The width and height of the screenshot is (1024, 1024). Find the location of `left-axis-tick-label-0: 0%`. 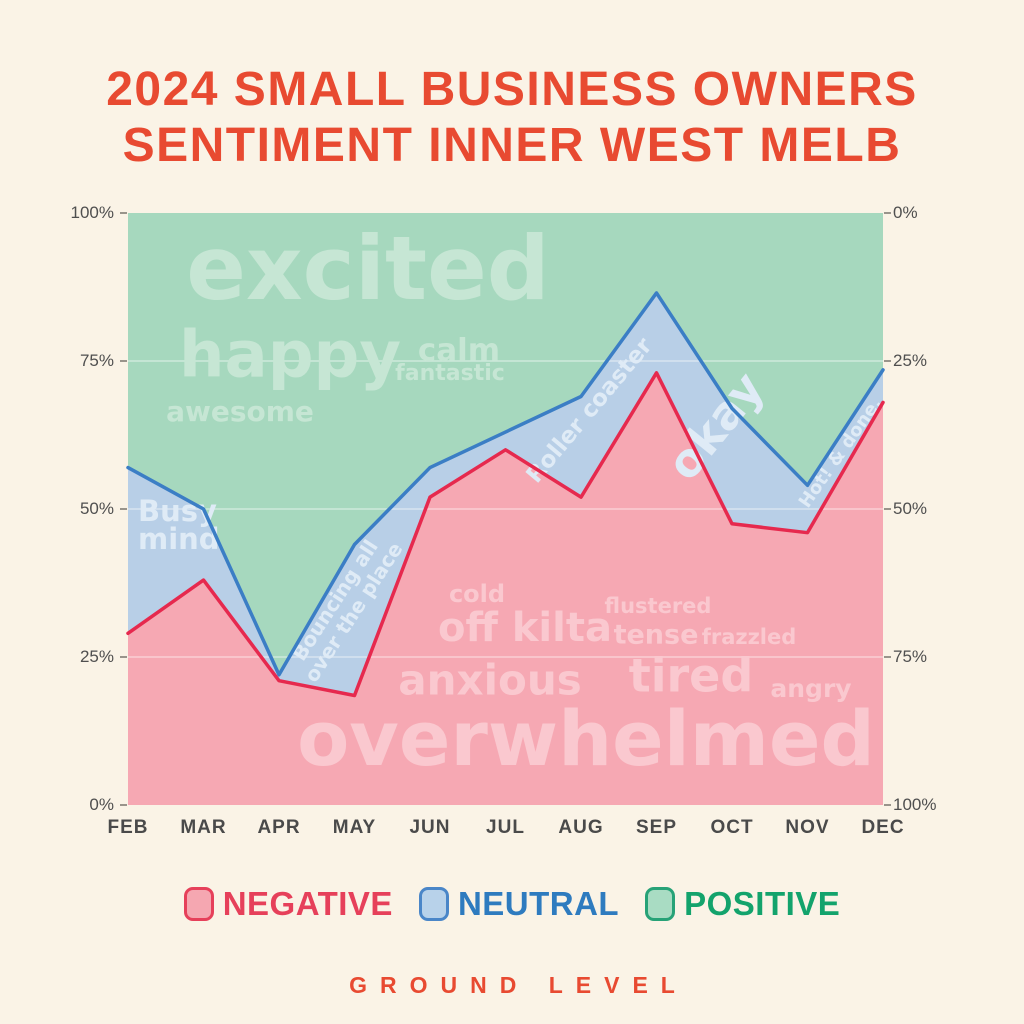

left-axis-tick-label-0: 0% is located at coordinates (101, 804).